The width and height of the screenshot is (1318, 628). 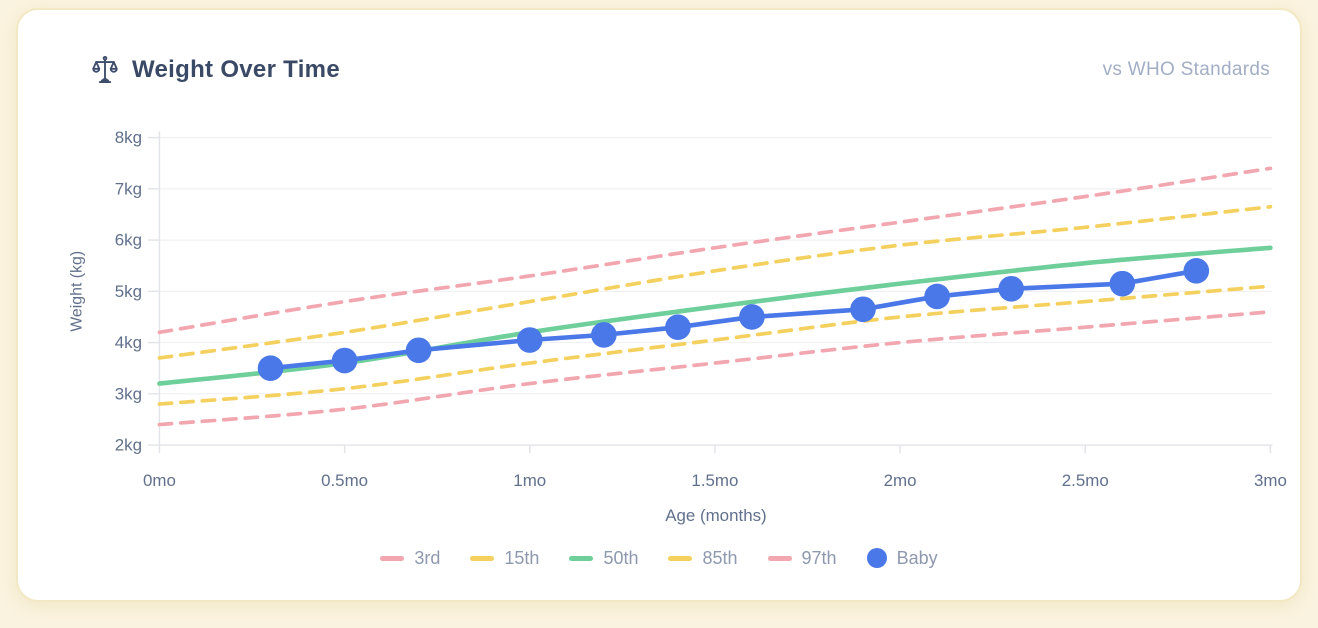 I want to click on card-title-group: Weight Over Time, so click(x=215, y=70).